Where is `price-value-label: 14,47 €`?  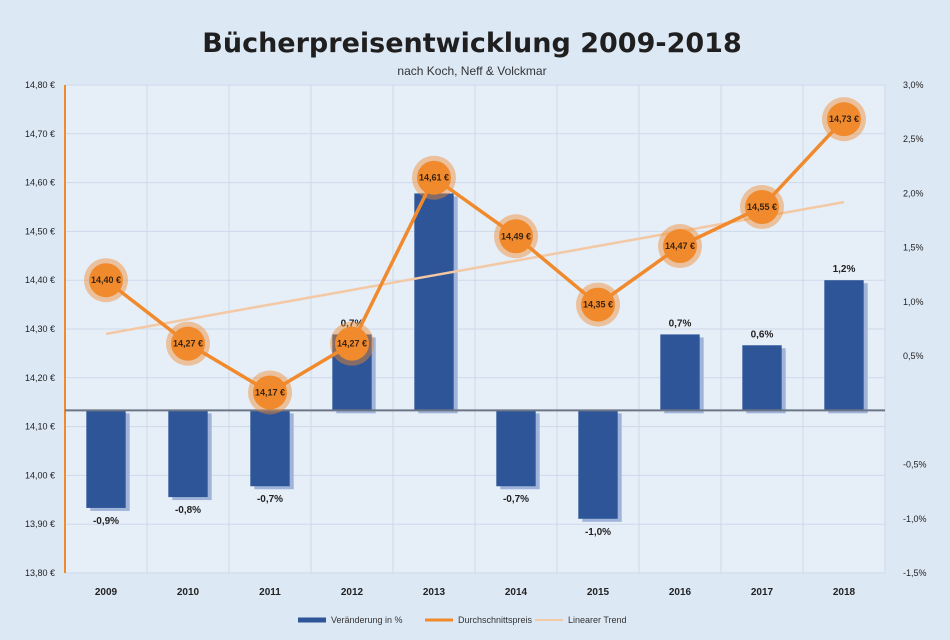
price-value-label: 14,47 € is located at coordinates (680, 246).